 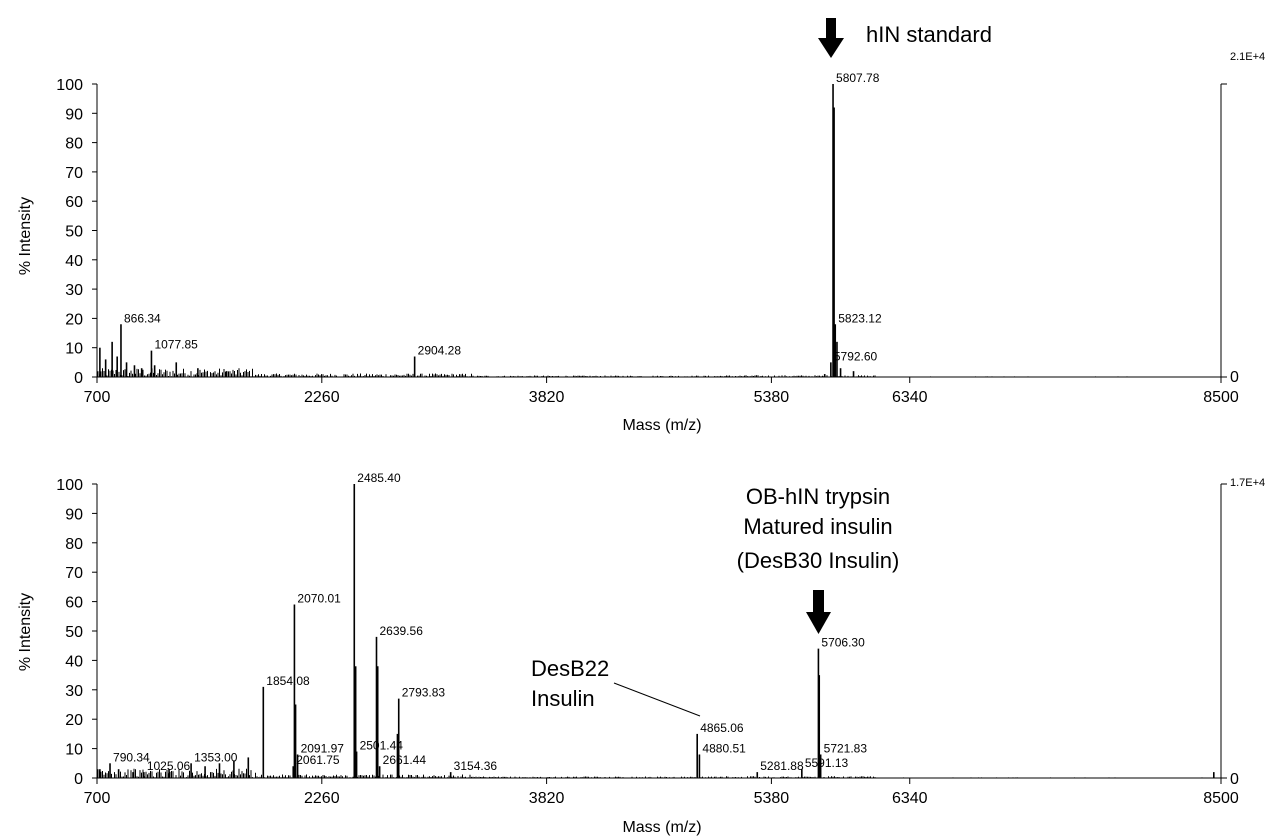 I want to click on y-tick-label-bottom: 90, so click(x=74, y=514).